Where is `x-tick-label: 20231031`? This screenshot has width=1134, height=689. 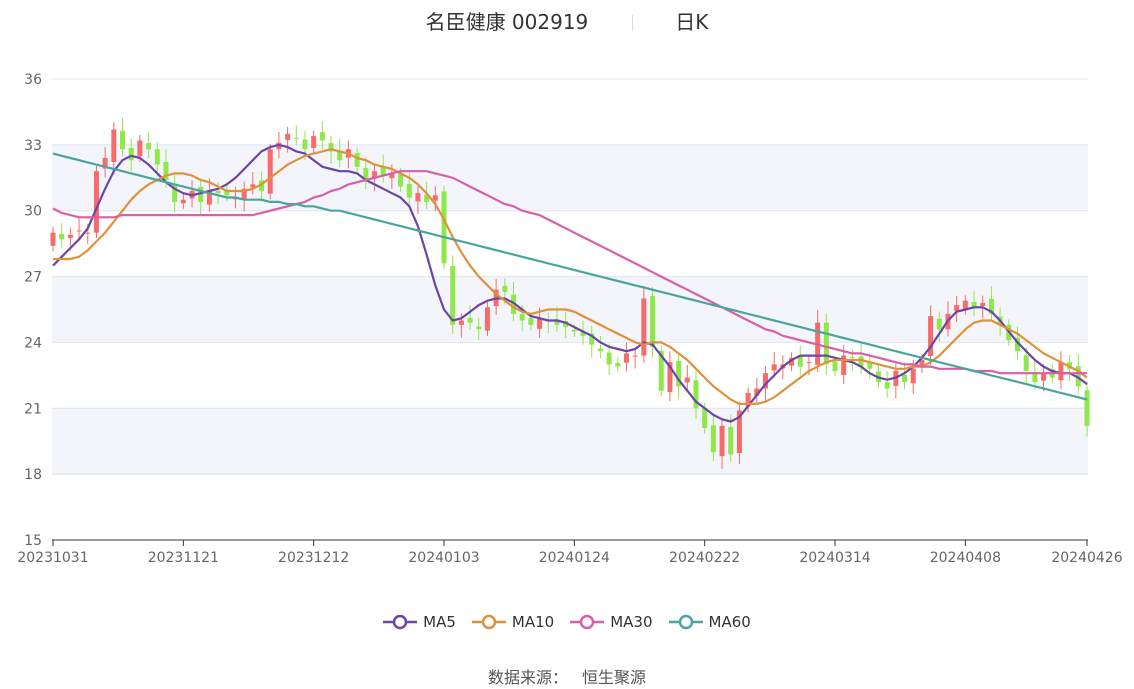
x-tick-label: 20231031 is located at coordinates (52, 558).